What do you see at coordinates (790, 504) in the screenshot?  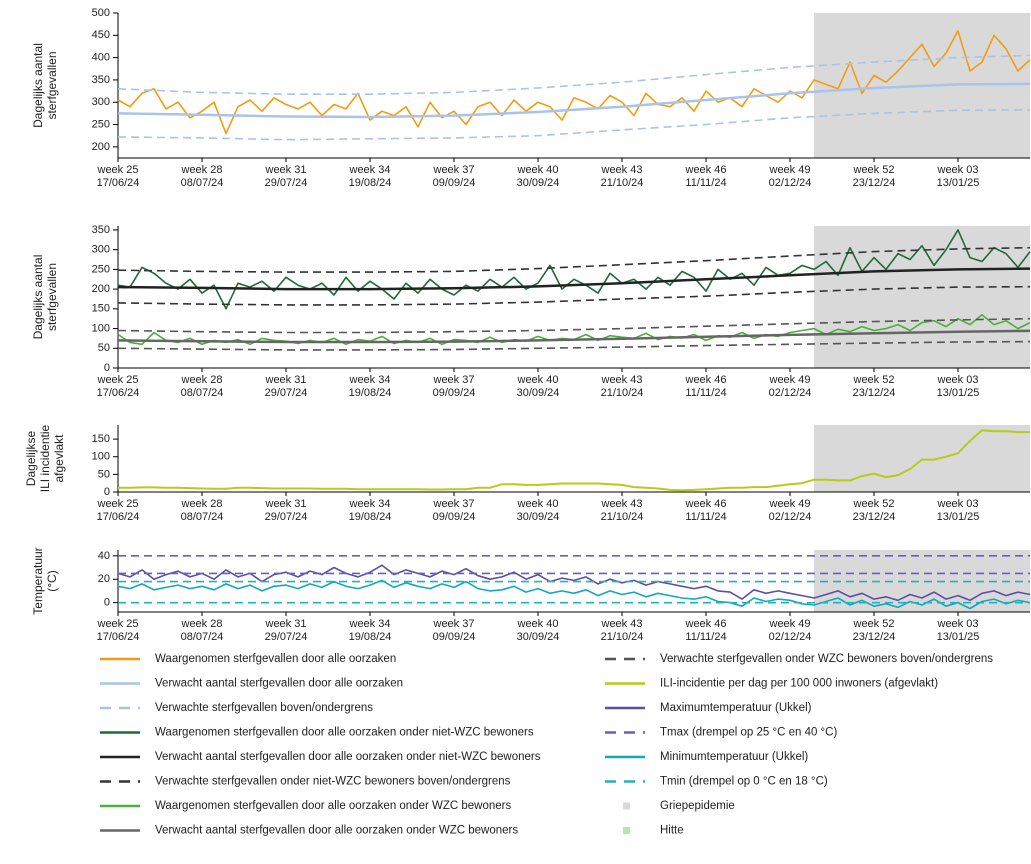 I see `x-tick-label: week 49` at bounding box center [790, 504].